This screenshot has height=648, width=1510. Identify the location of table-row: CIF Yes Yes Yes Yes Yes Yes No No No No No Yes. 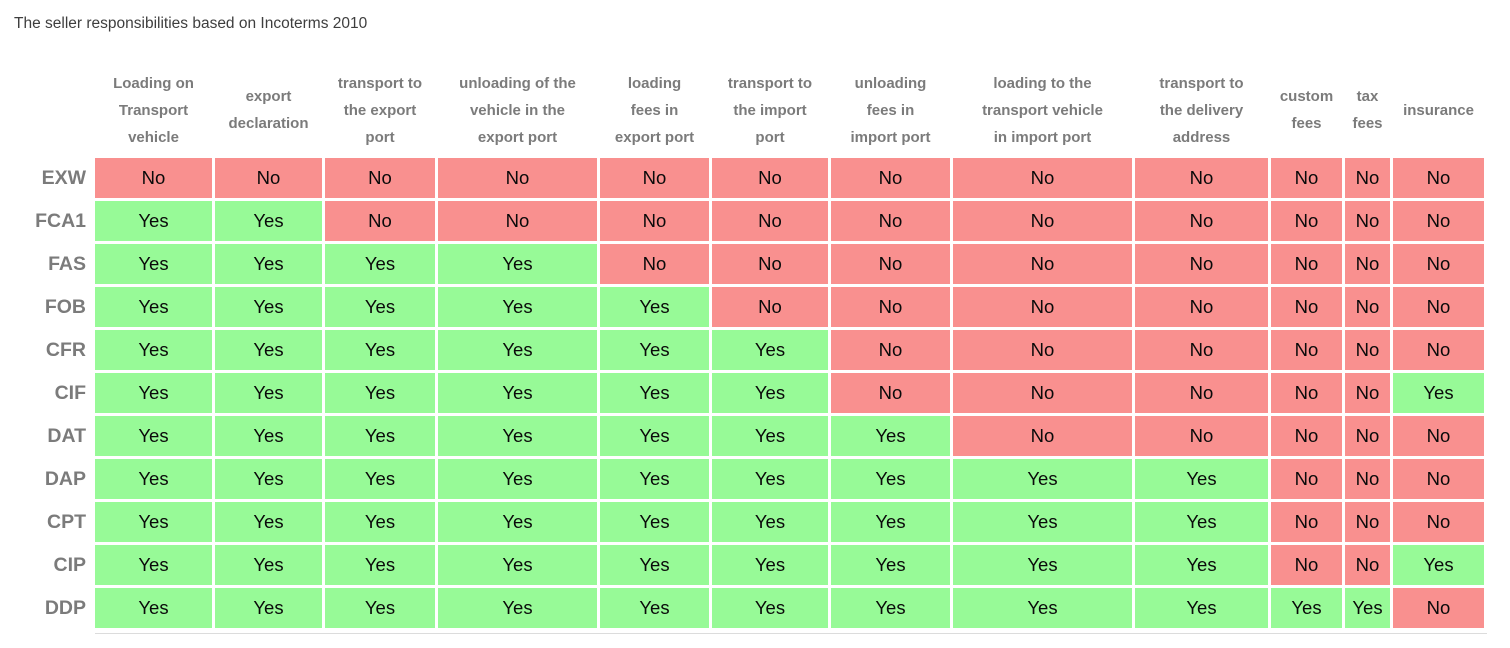
(743, 393).